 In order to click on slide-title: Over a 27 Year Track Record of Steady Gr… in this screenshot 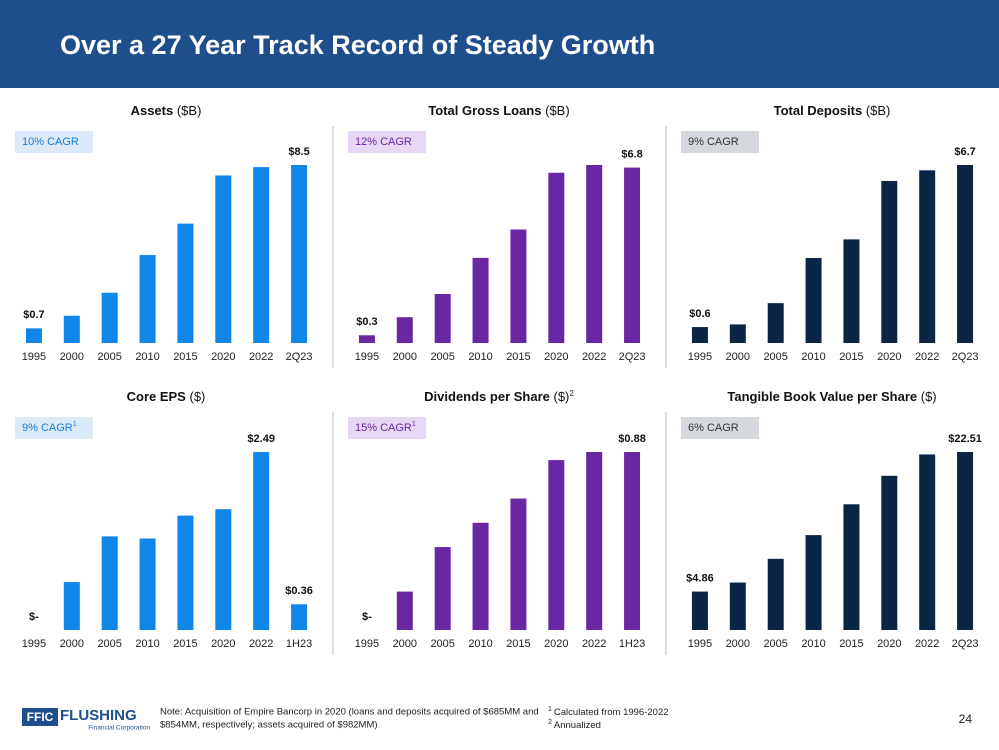, I will do `click(357, 45)`.